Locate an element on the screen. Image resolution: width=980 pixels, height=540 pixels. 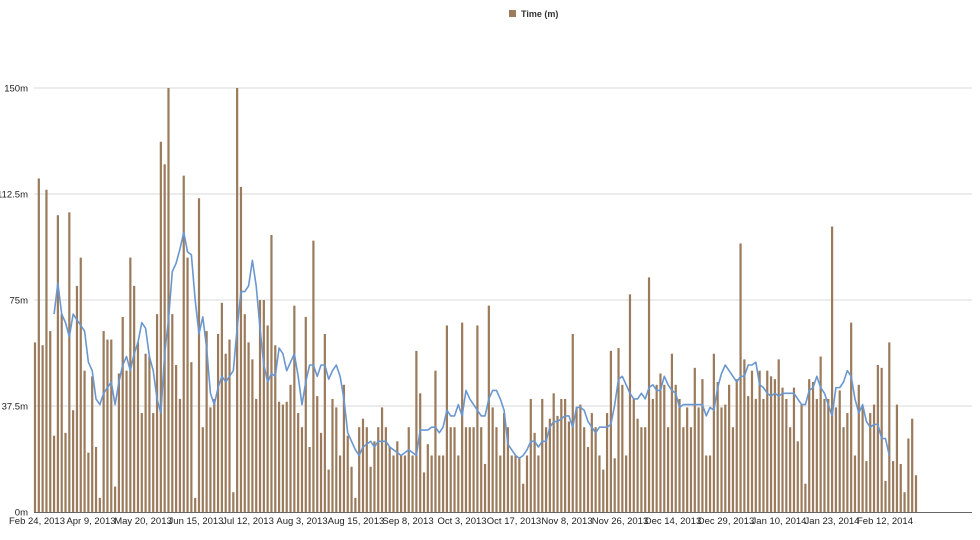
legend-label: Time (m) is located at coordinates (539, 14).